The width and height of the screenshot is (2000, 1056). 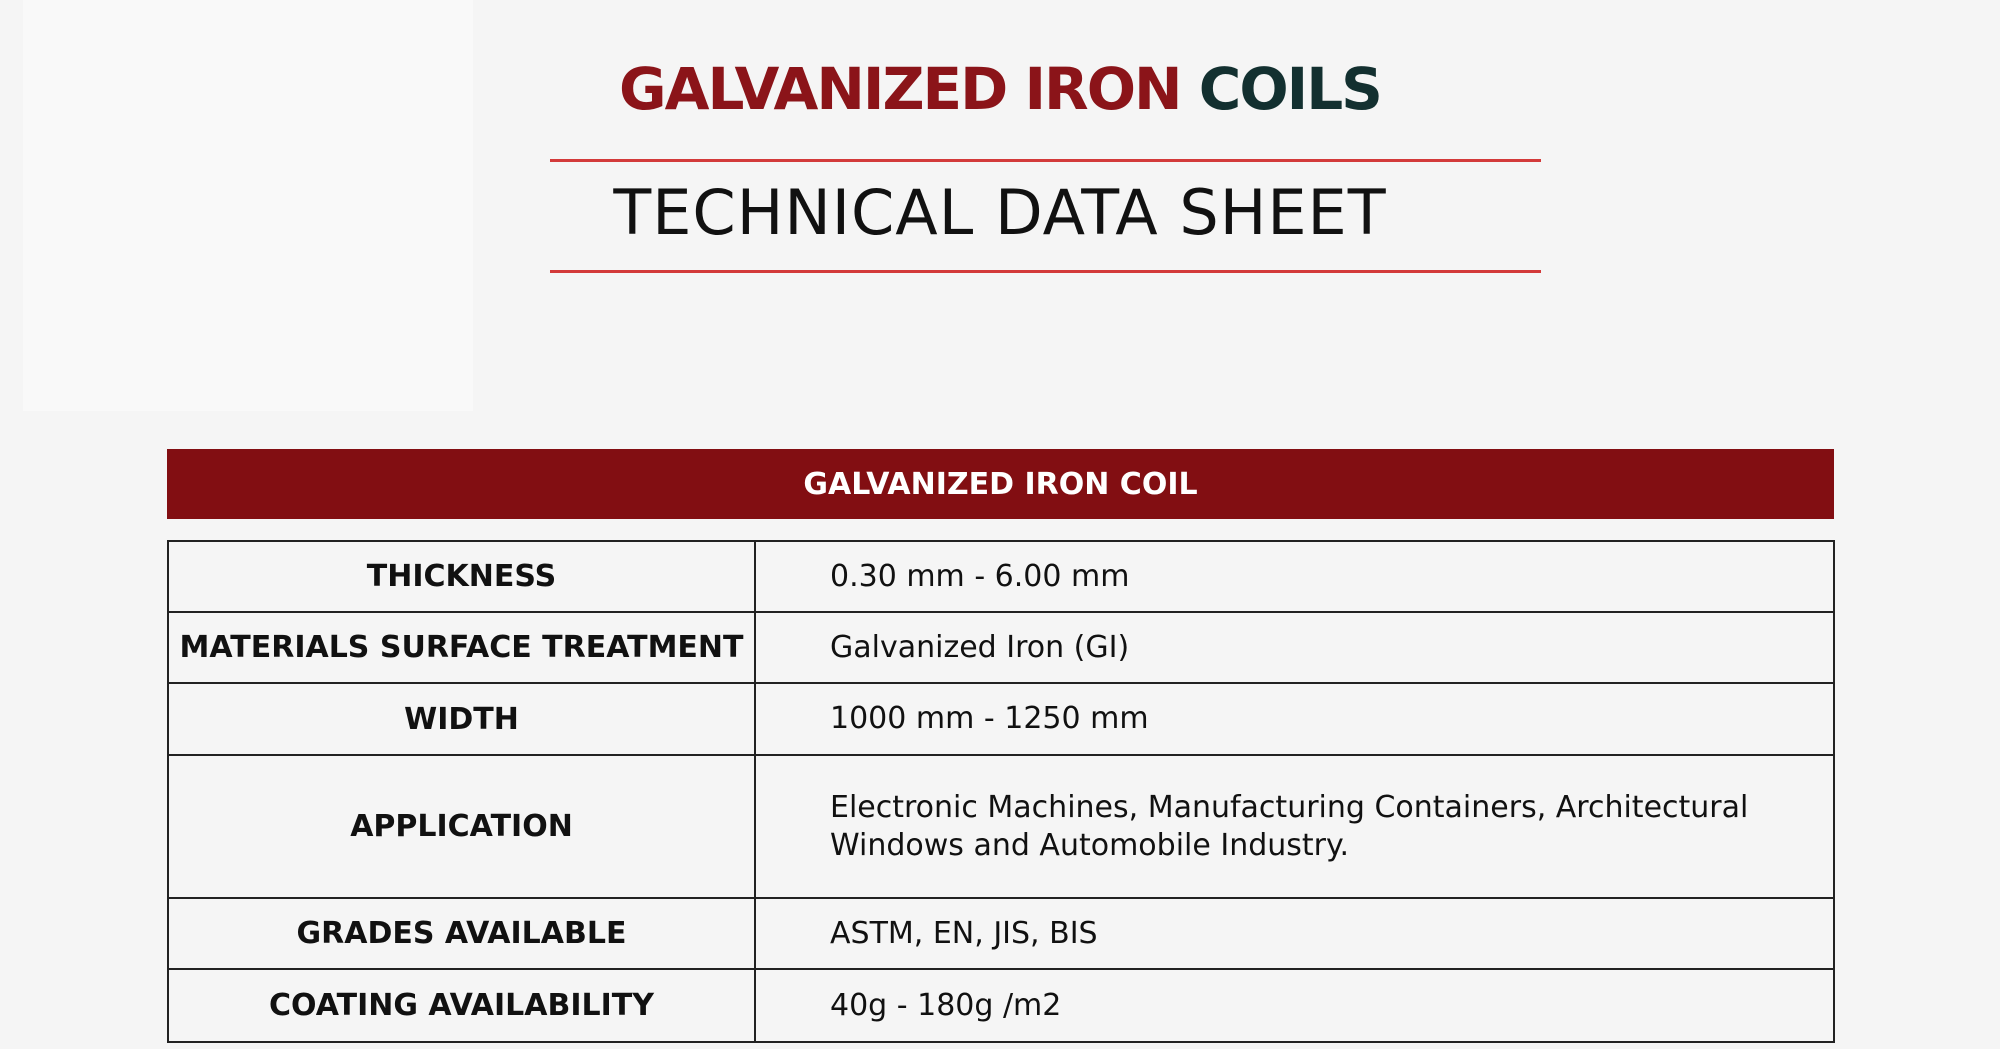 I want to click on table-row: WIDTH 1000 mm - 1250 mm, so click(x=1001, y=719).